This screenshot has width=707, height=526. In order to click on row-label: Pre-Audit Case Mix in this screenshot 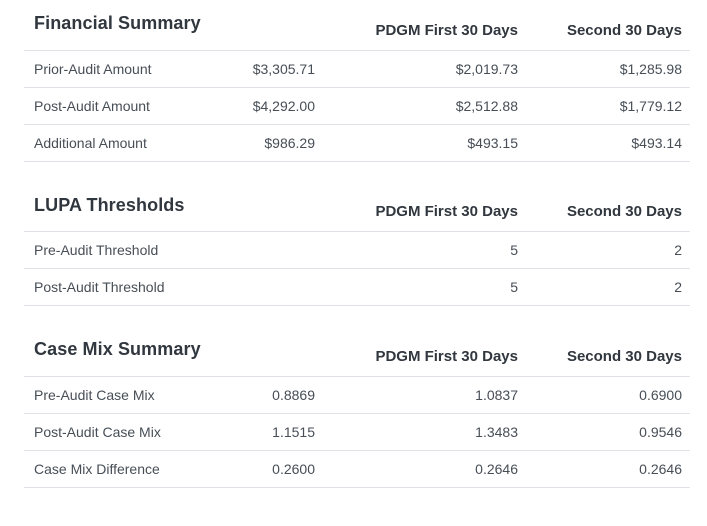, I will do `click(129, 395)`.